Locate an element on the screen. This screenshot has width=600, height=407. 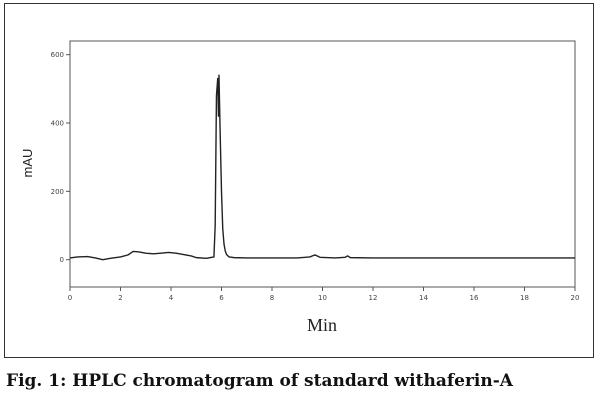
x-tick-label: 18 is located at coordinates (524, 298).